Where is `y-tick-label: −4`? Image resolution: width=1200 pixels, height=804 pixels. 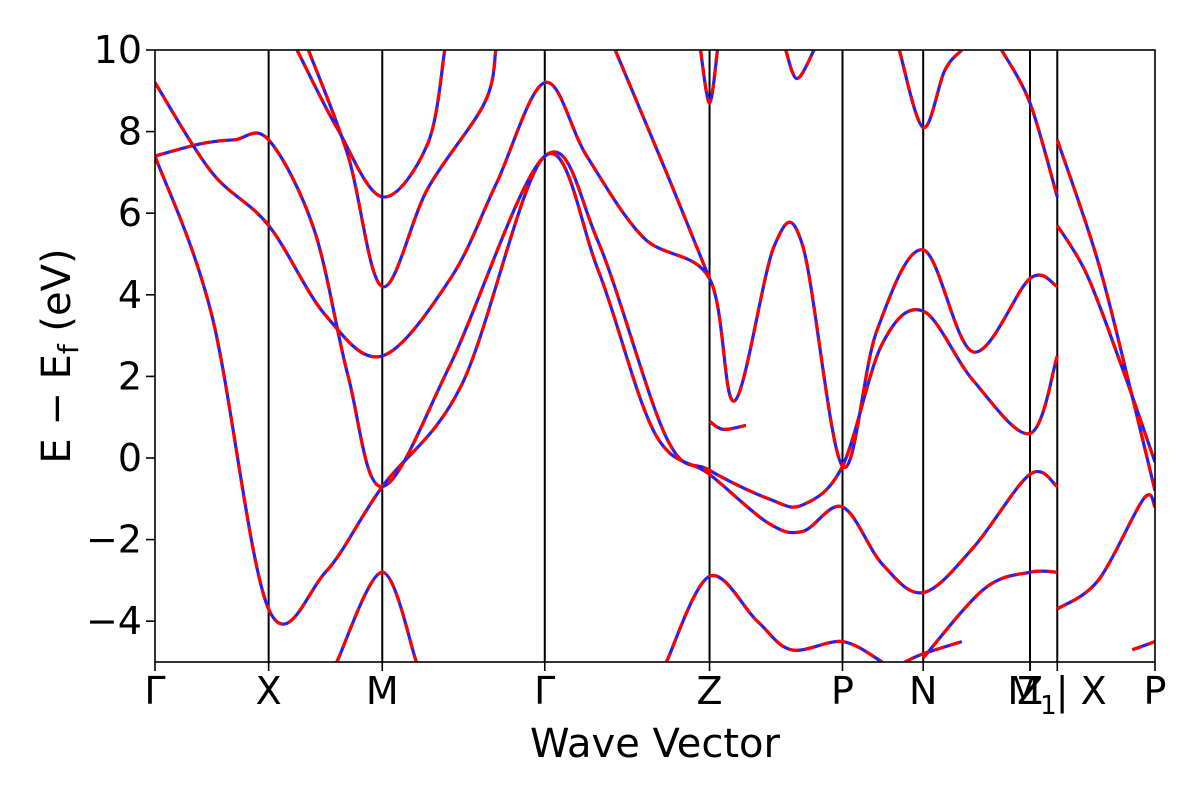 y-tick-label: −4 is located at coordinates (114, 621).